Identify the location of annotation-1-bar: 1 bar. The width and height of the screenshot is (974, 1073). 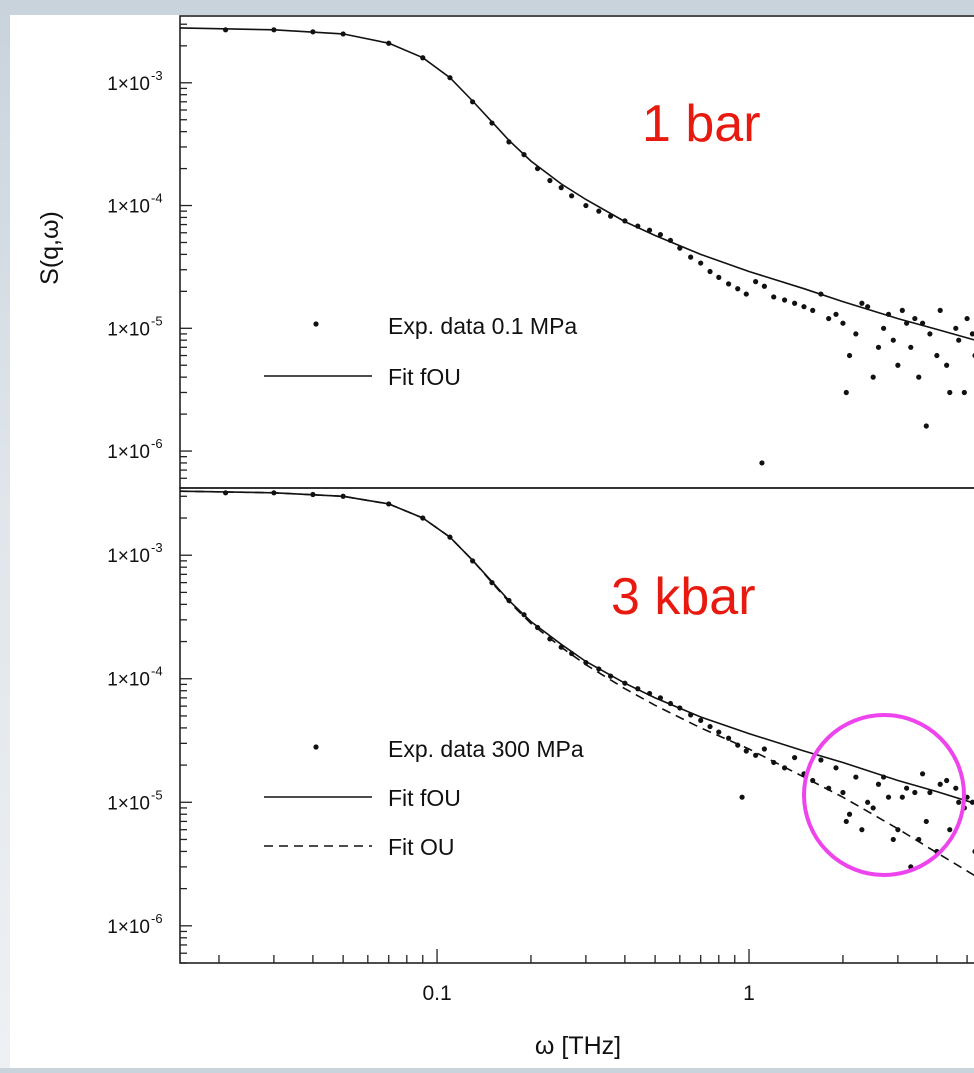
(701, 124).